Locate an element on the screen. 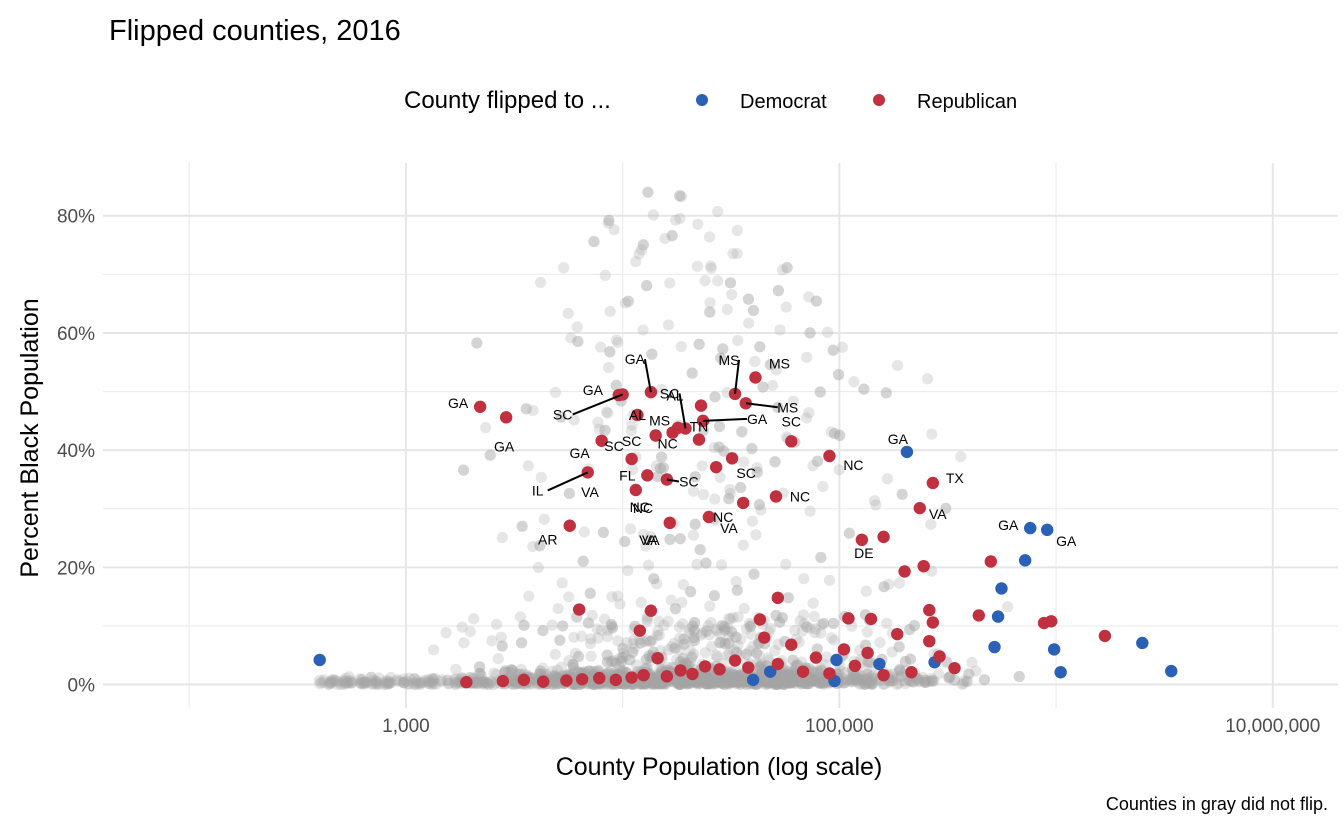  y-tick-label: 80% is located at coordinates (76, 217).